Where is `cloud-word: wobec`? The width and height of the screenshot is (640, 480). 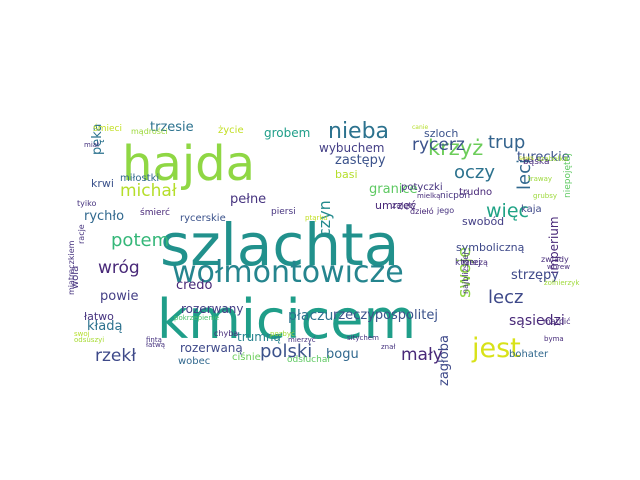 cloud-word: wobec is located at coordinates (194, 361).